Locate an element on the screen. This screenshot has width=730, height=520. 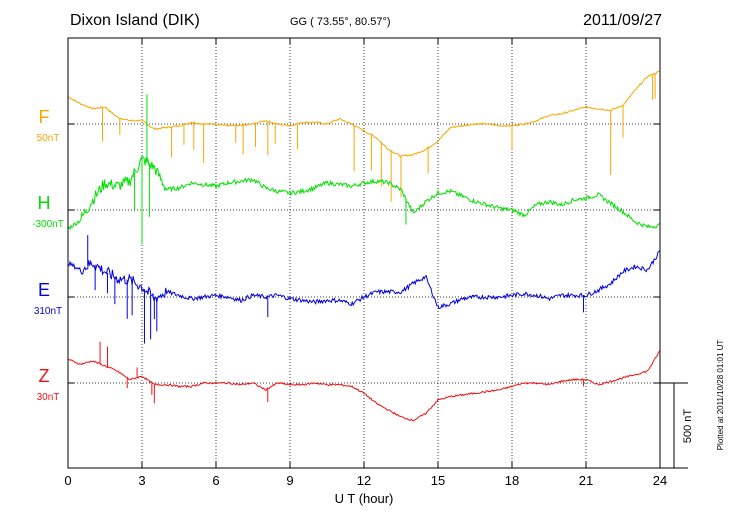
x-tick-label: 12 is located at coordinates (364, 480).